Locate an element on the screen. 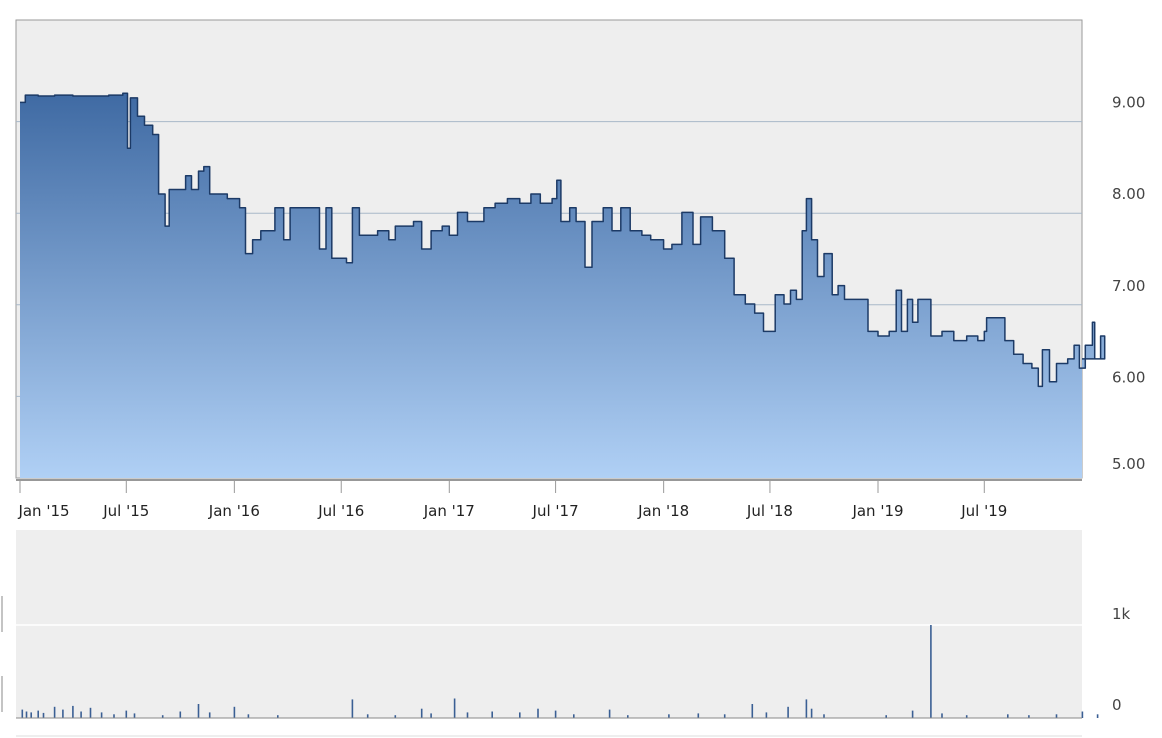 The image size is (1162, 738). x-tick-label: Jul '18 is located at coordinates (769, 511).